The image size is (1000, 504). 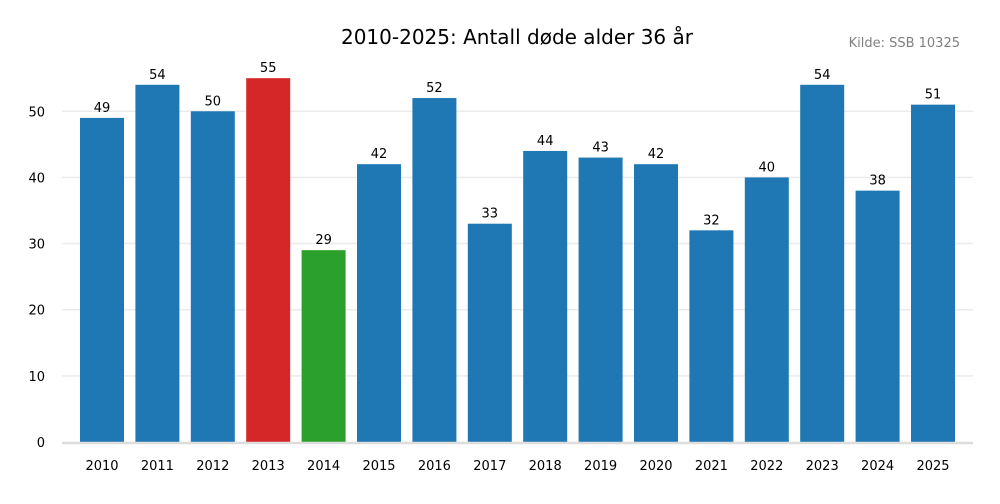 I want to click on x-tick-label: 2021, so click(x=711, y=466).